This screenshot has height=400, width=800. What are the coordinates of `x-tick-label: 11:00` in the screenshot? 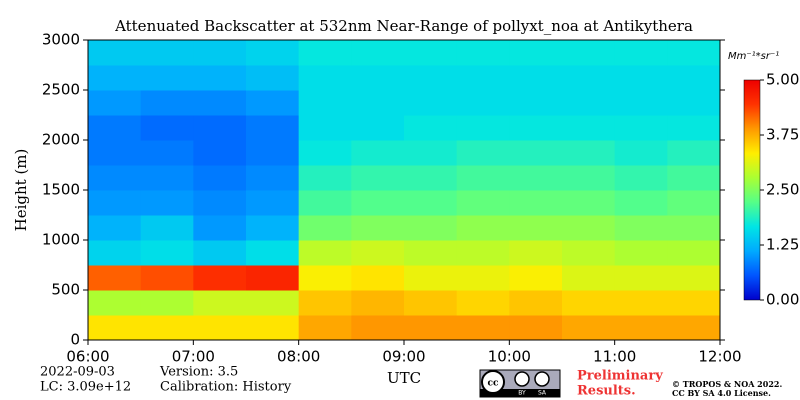 It's located at (614, 357).